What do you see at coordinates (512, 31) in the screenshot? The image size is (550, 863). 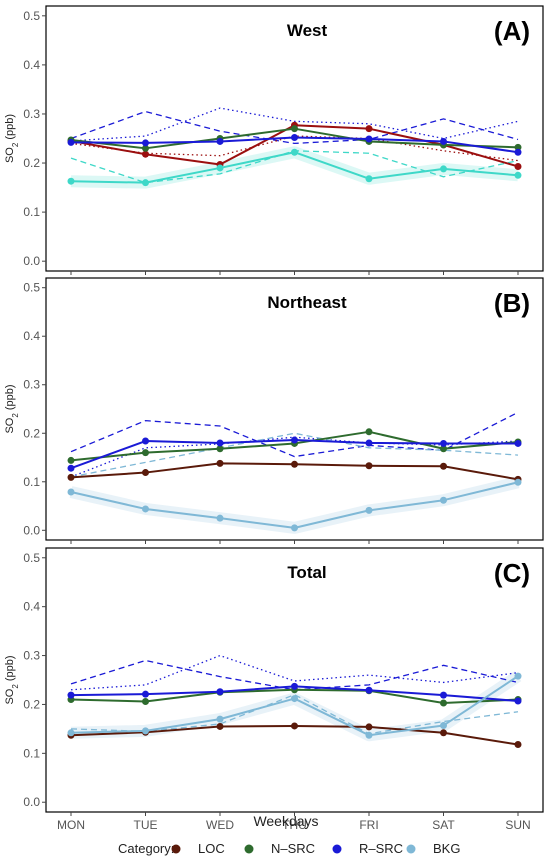 I see `panel-label: (A)` at bounding box center [512, 31].